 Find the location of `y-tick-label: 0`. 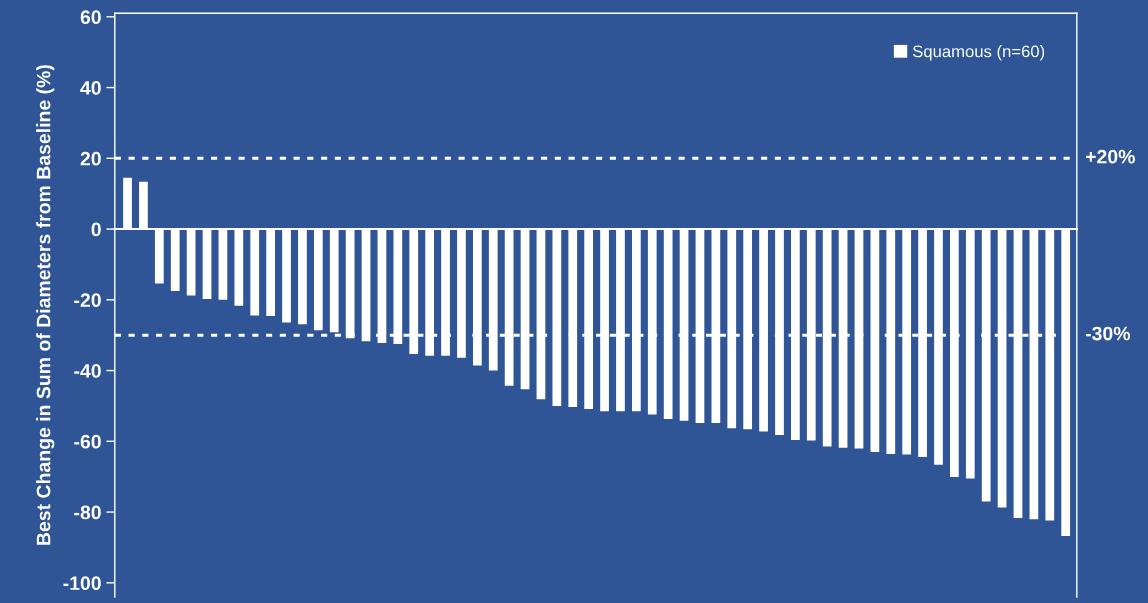

y-tick-label: 0 is located at coordinates (96, 229).